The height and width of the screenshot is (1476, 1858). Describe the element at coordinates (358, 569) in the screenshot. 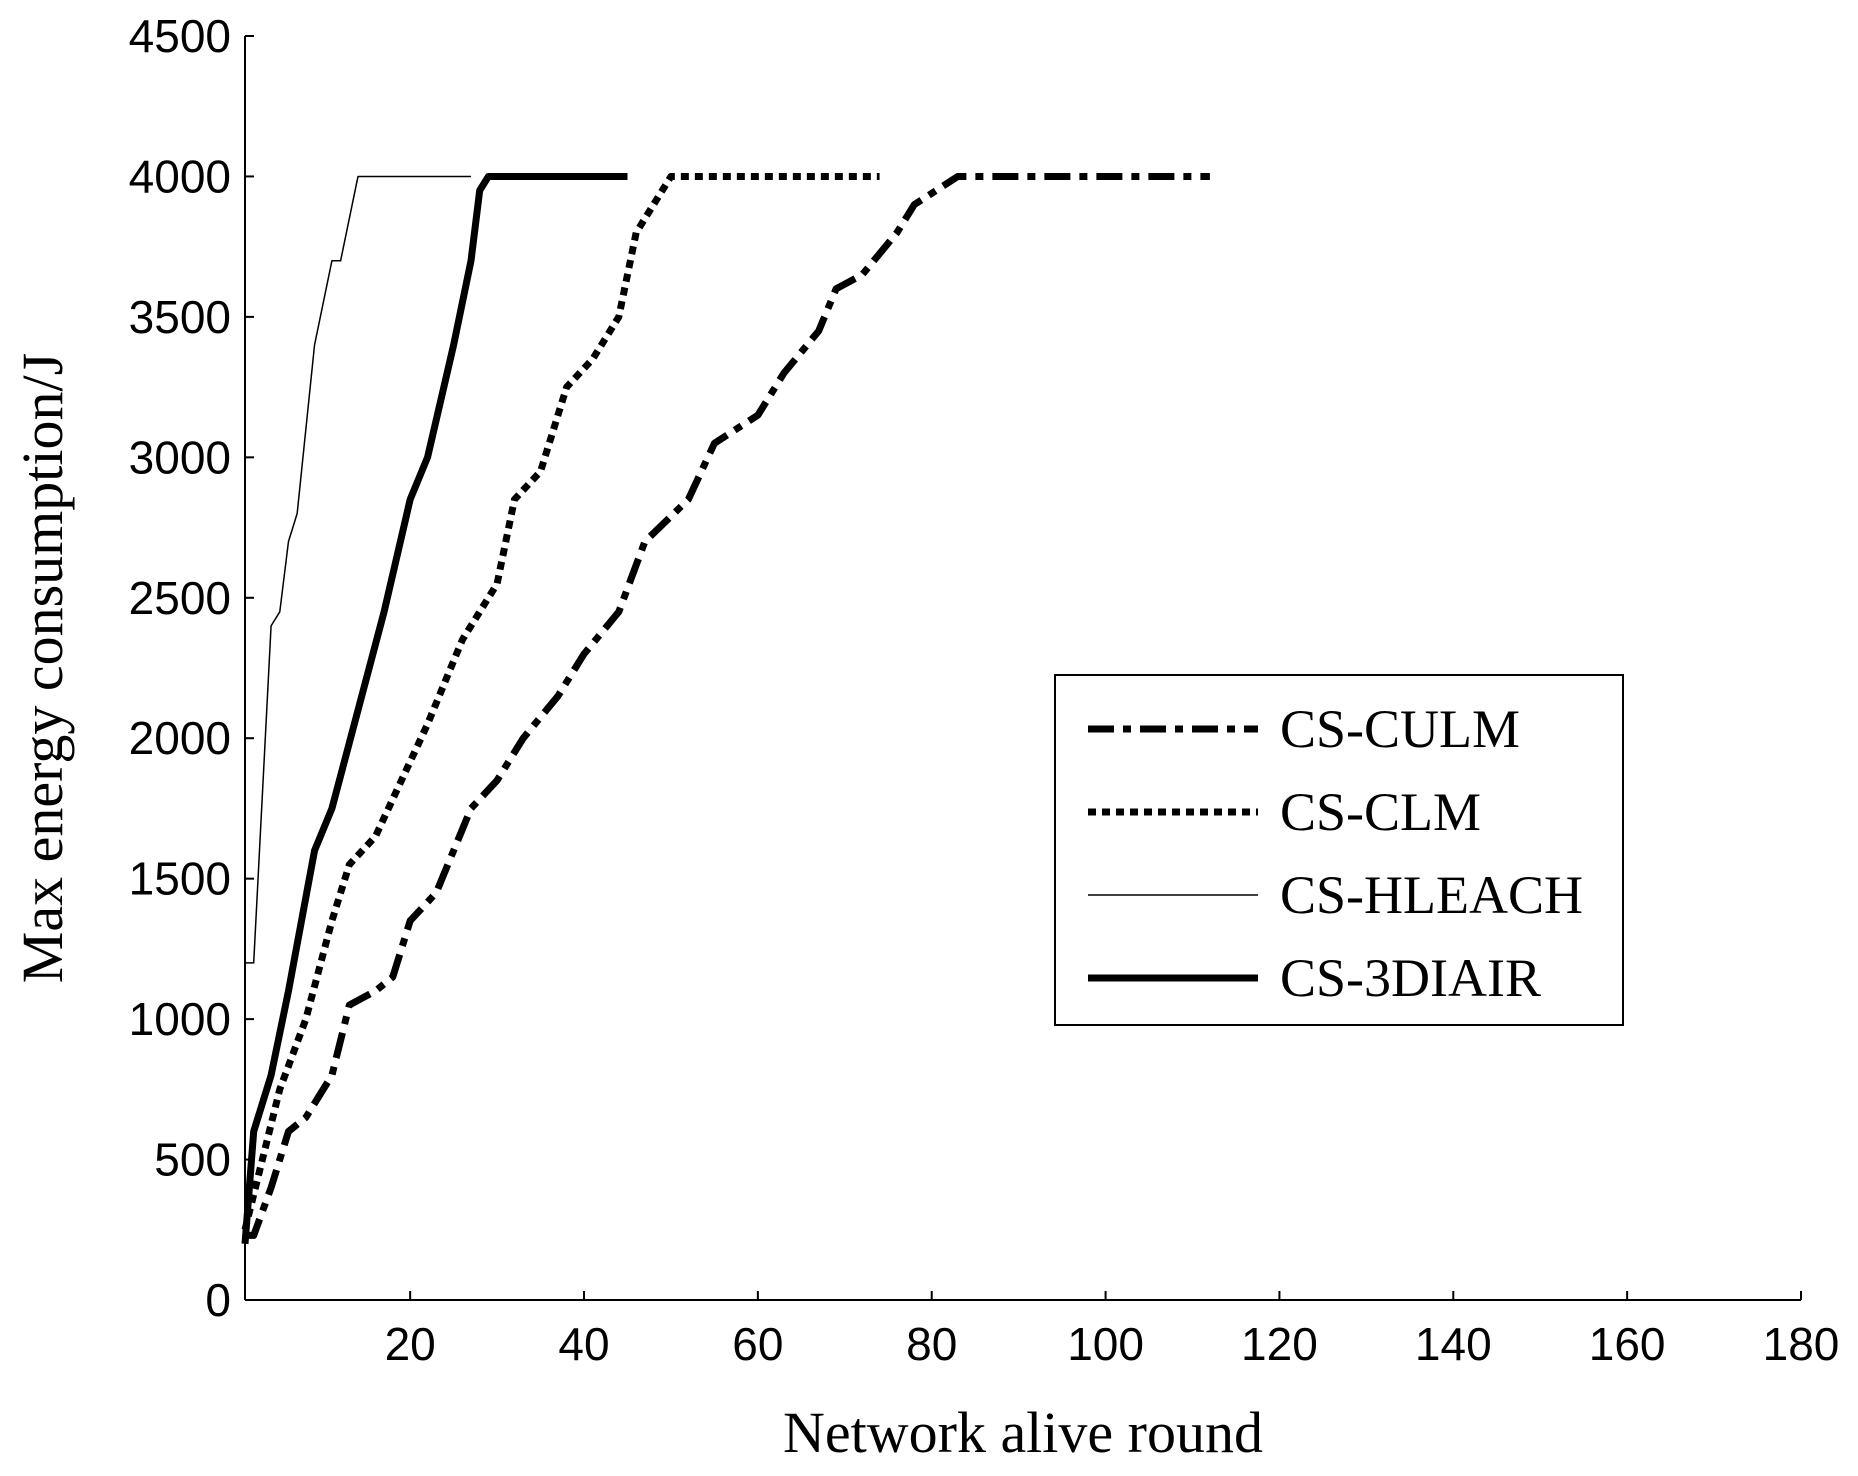

I see `series-line` at that location.